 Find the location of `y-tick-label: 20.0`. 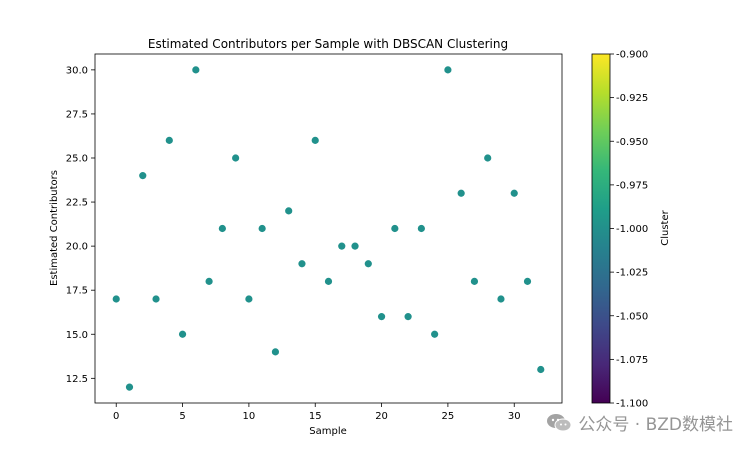

y-tick-label: 20.0 is located at coordinates (77, 247).